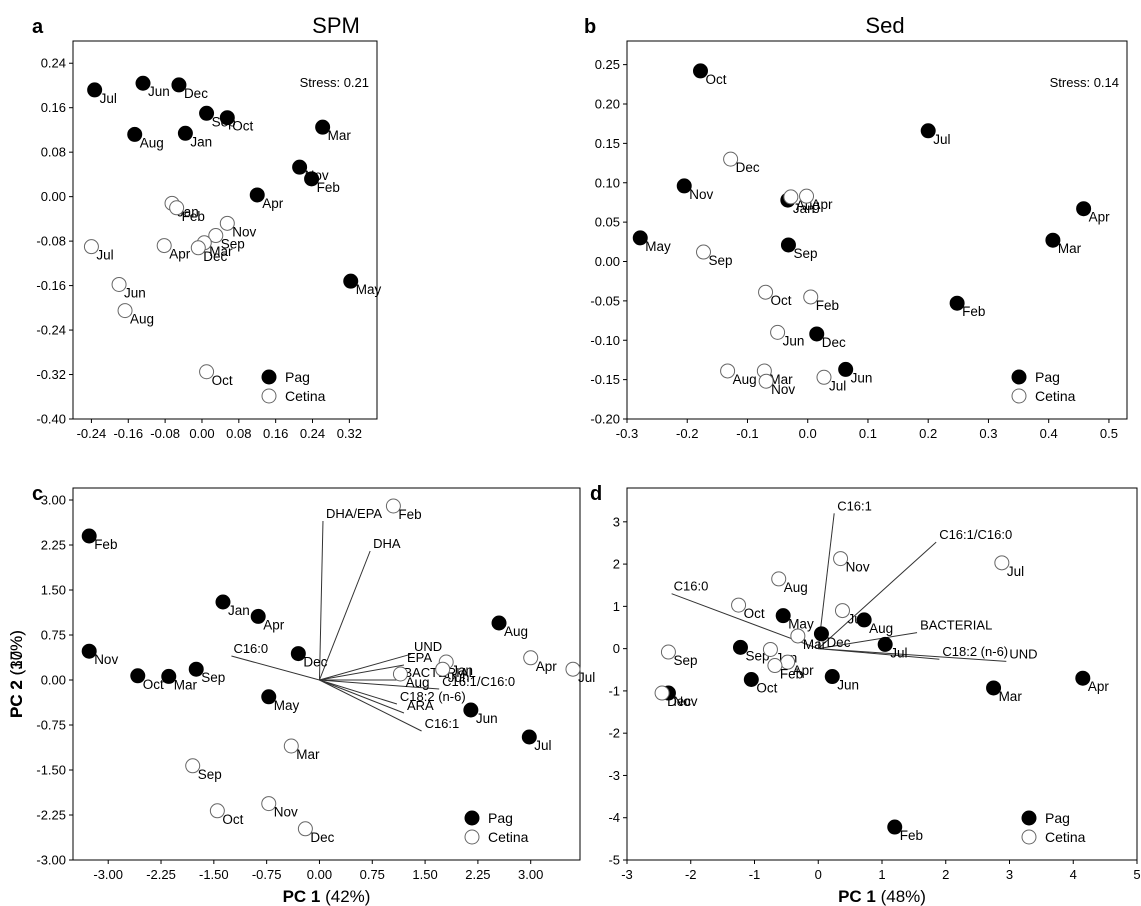 This screenshot has height=906, width=1141. I want to click on vector-label: UND, so click(1023, 653).